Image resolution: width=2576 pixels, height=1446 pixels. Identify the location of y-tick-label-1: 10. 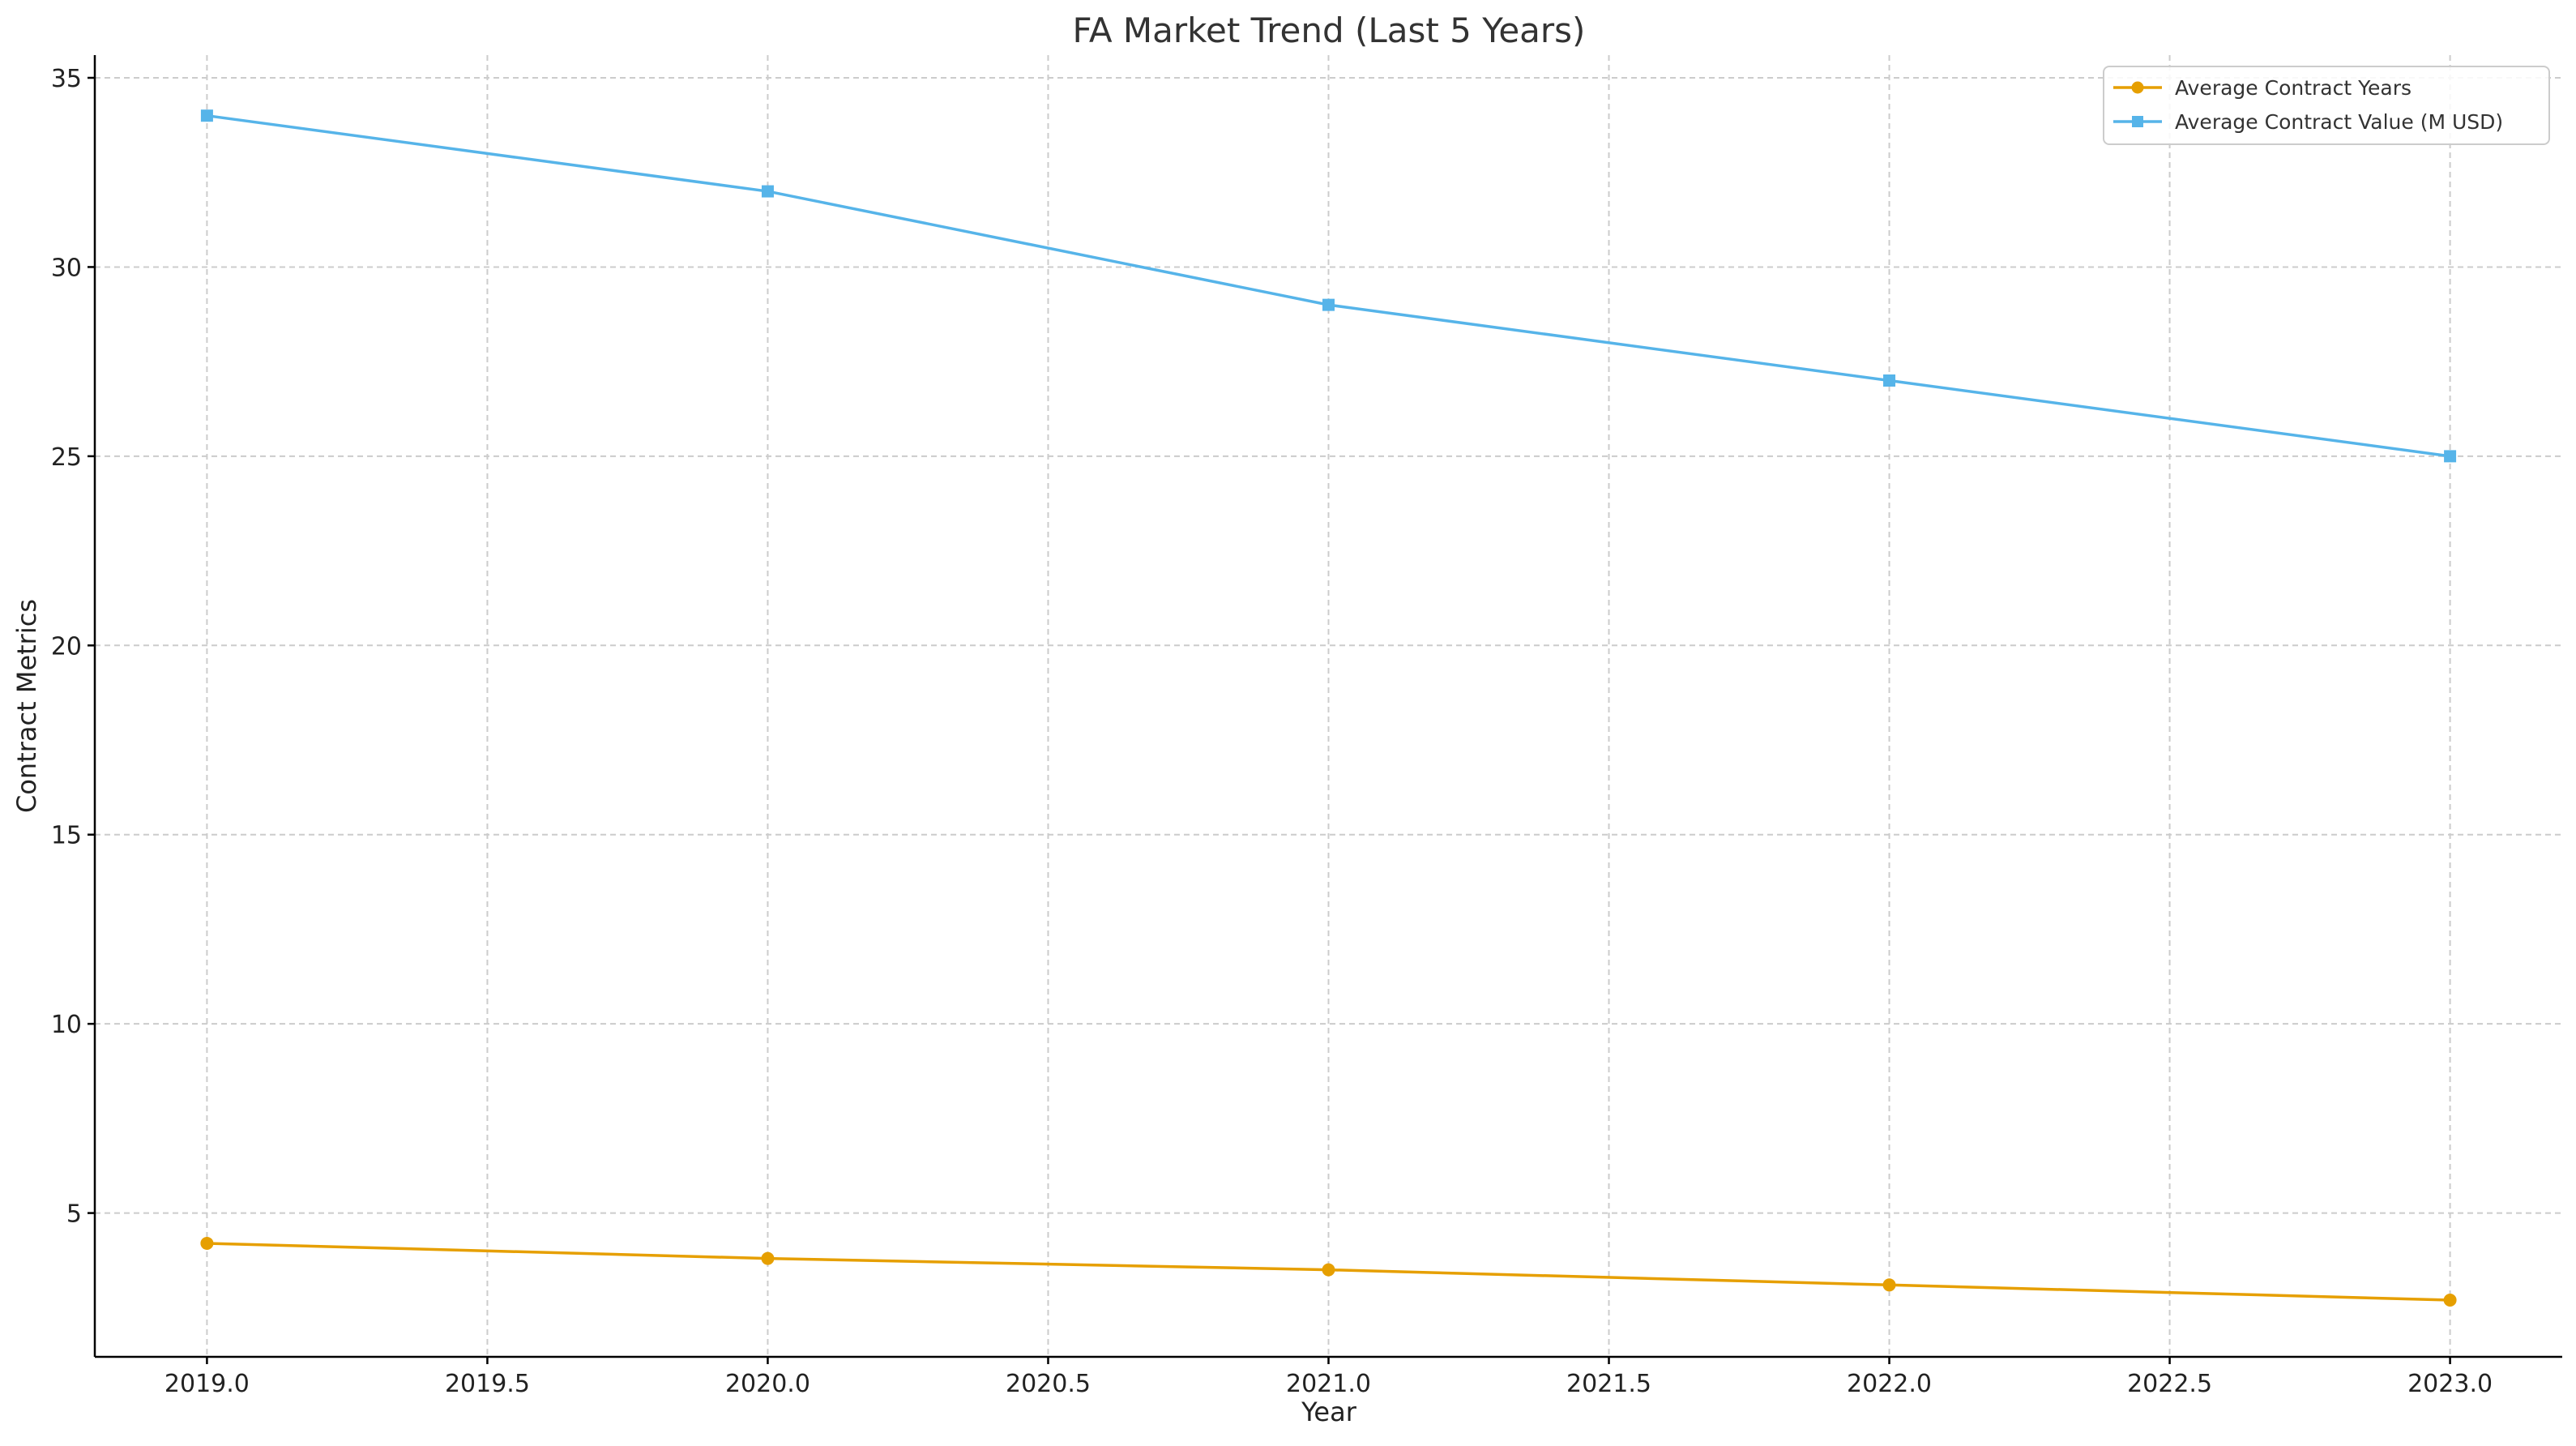
(66, 1025).